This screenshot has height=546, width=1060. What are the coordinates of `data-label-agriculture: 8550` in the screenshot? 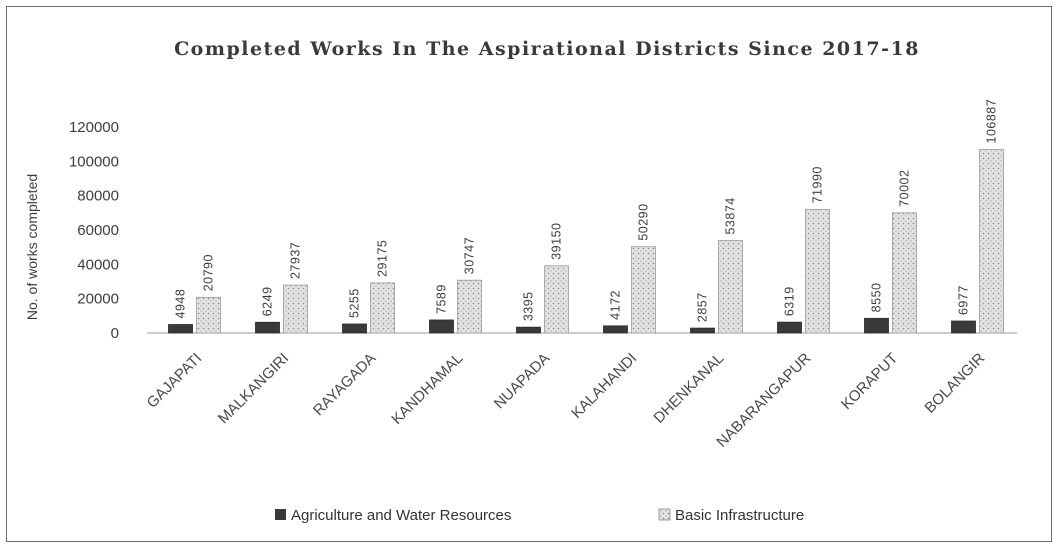 It's located at (877, 298).